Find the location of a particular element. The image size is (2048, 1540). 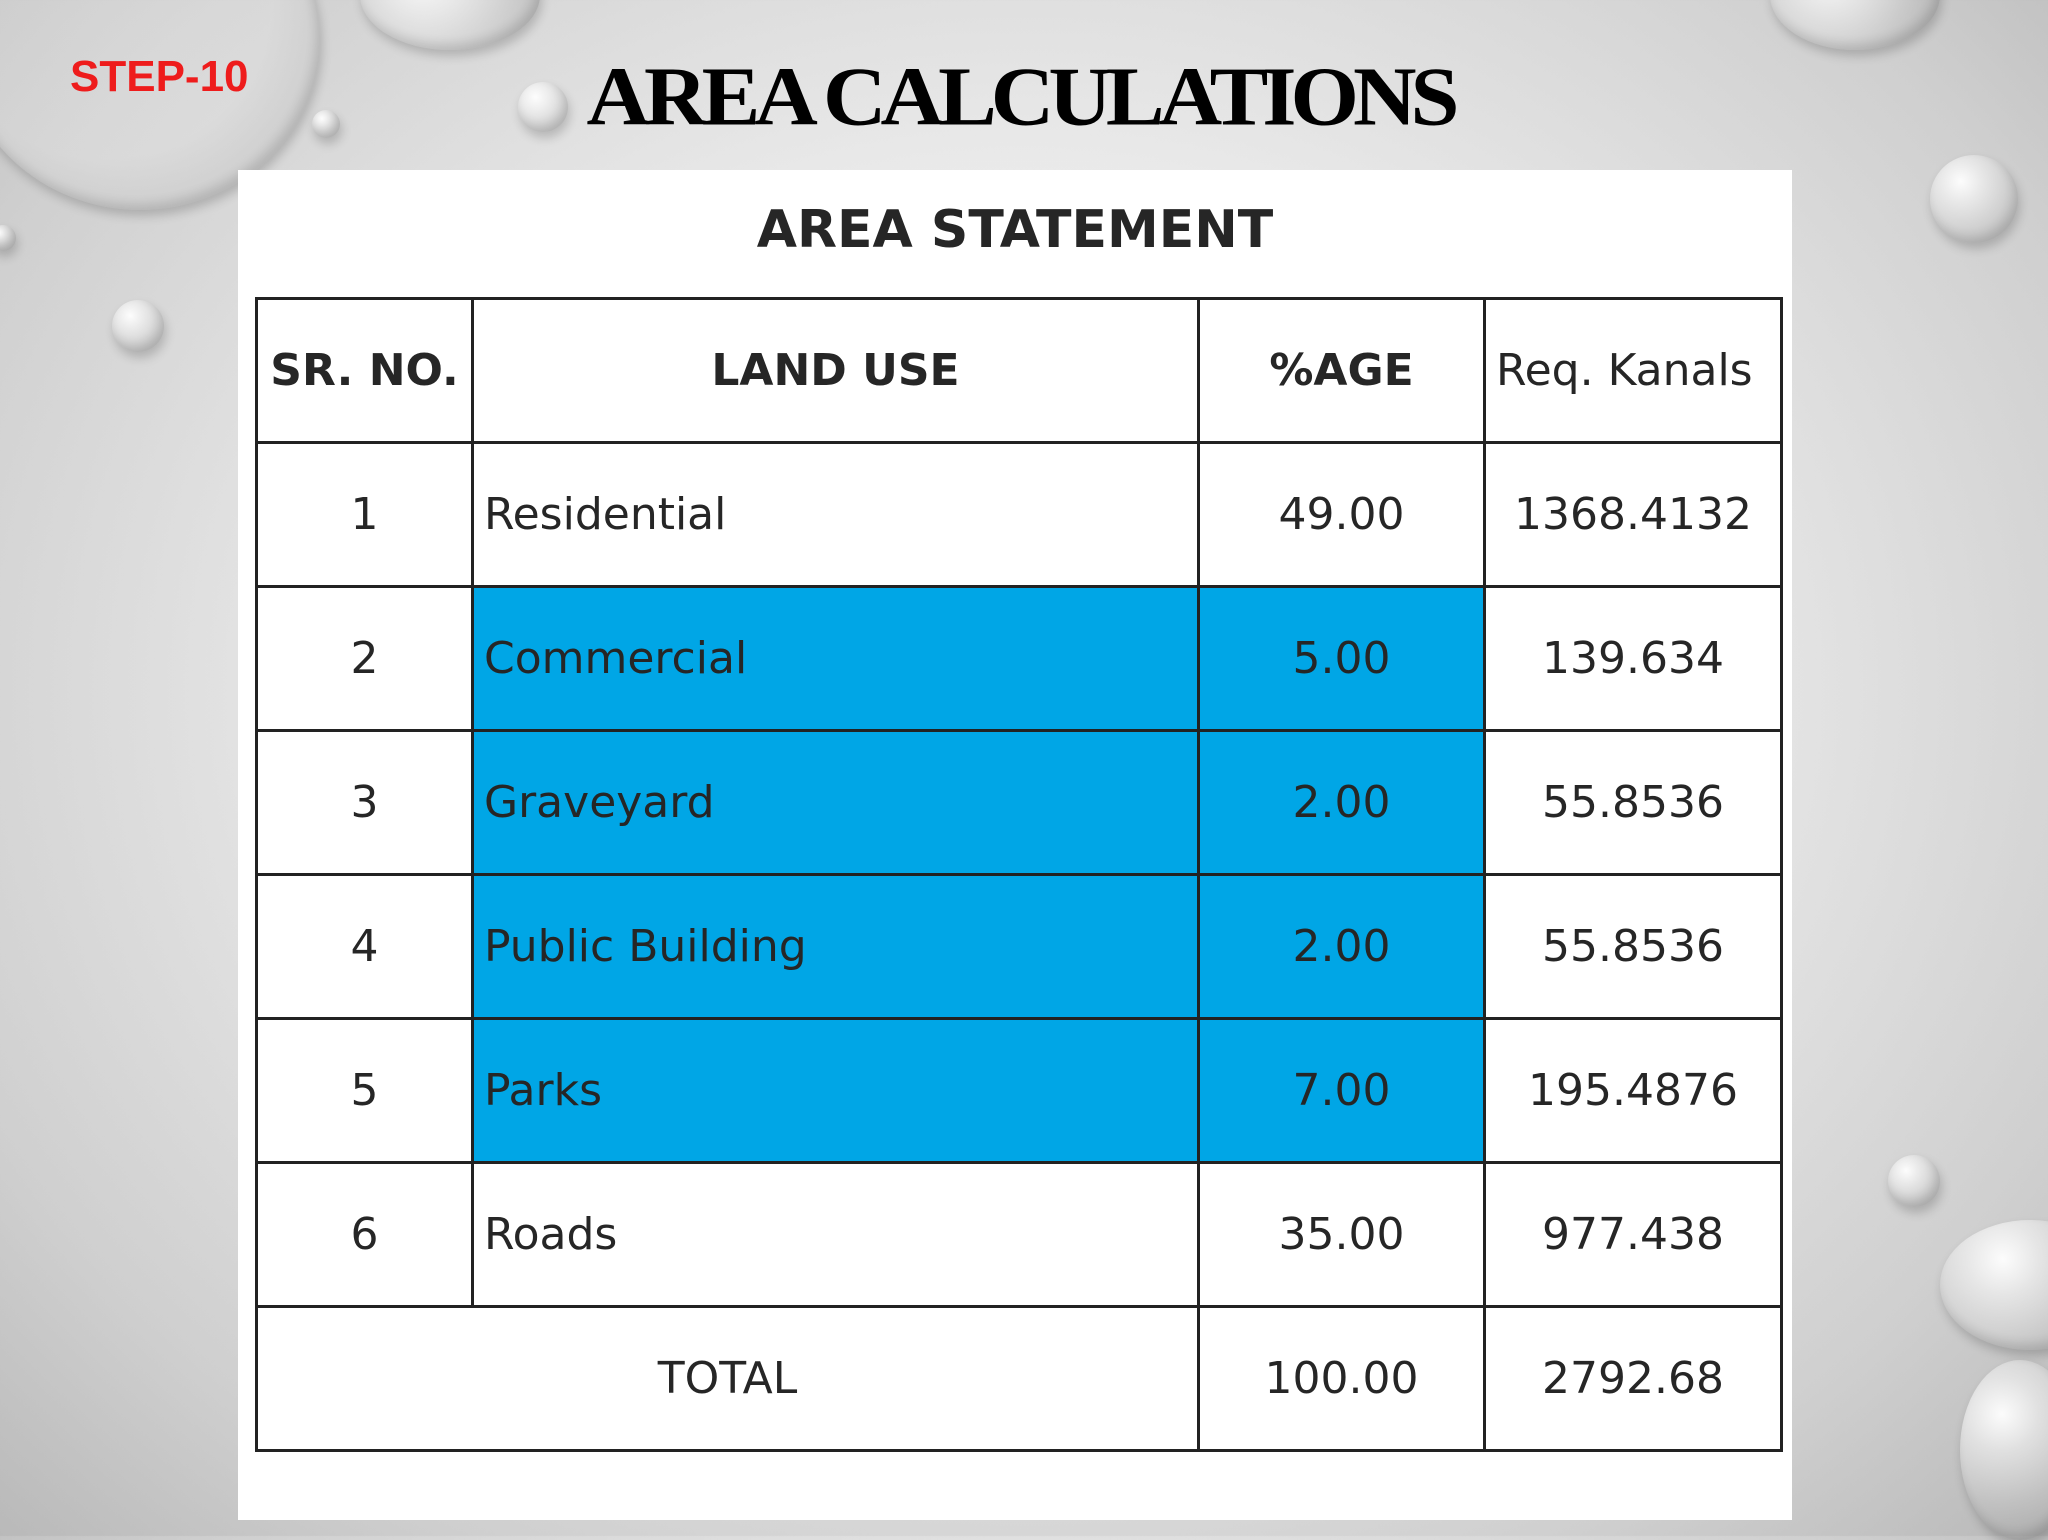

cell-land-use: Parks is located at coordinates (835, 1090).